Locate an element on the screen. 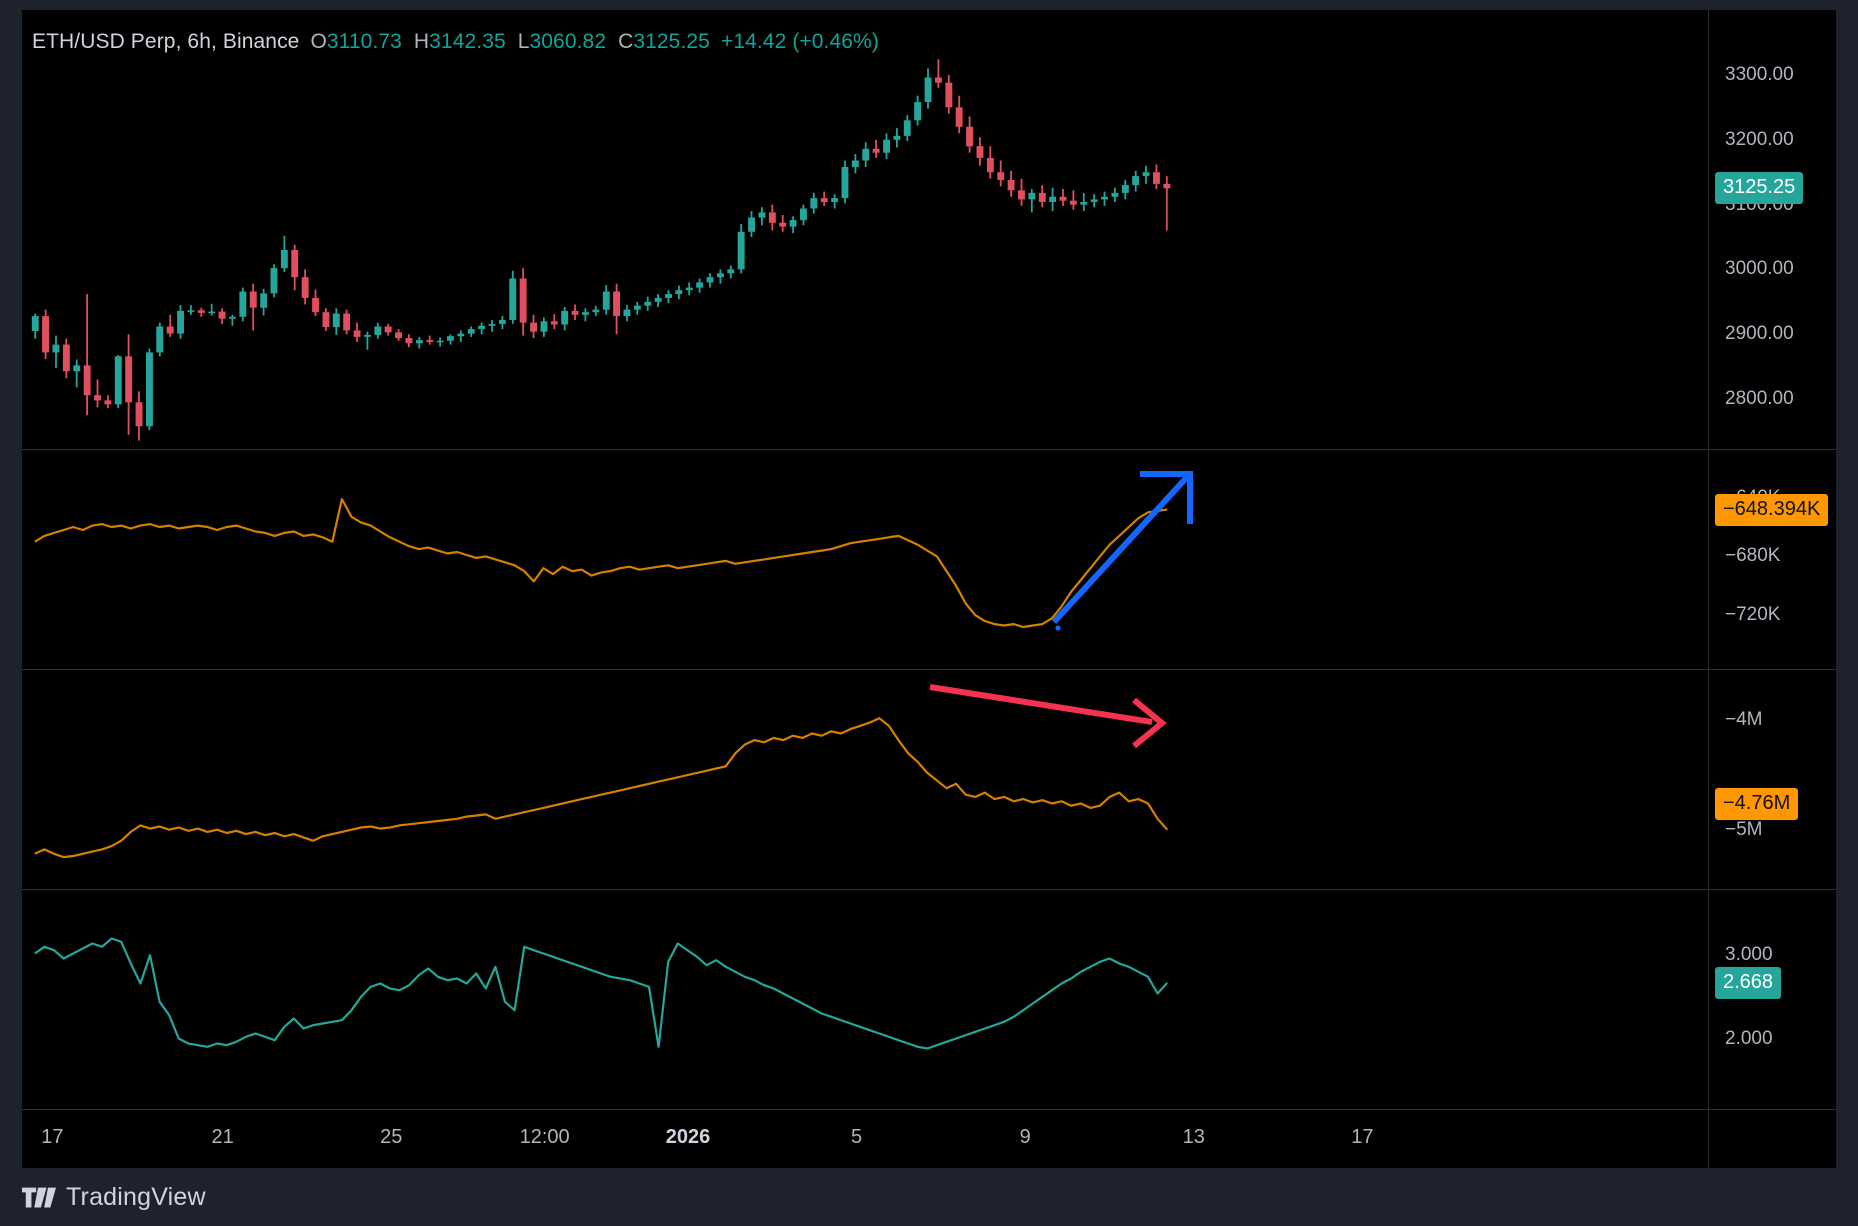 Image resolution: width=1858 pixels, height=1226 pixels. brand-name: TradingView is located at coordinates (136, 1197).